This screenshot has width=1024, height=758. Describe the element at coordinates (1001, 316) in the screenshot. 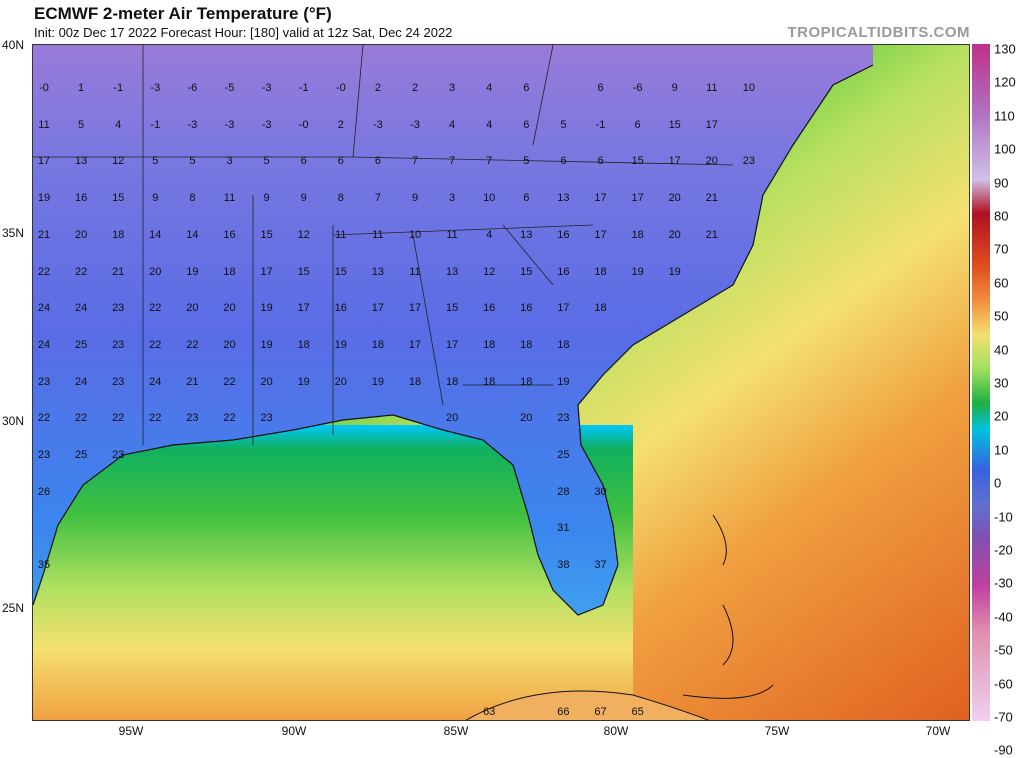

I see `colorbar-tick: 50` at that location.